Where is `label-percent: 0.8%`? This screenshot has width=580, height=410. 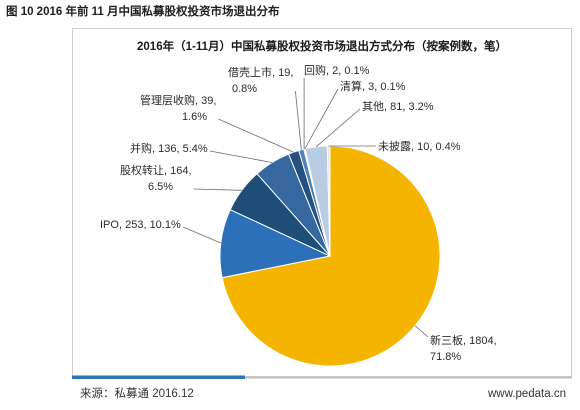
label-percent: 0.8% is located at coordinates (244, 89).